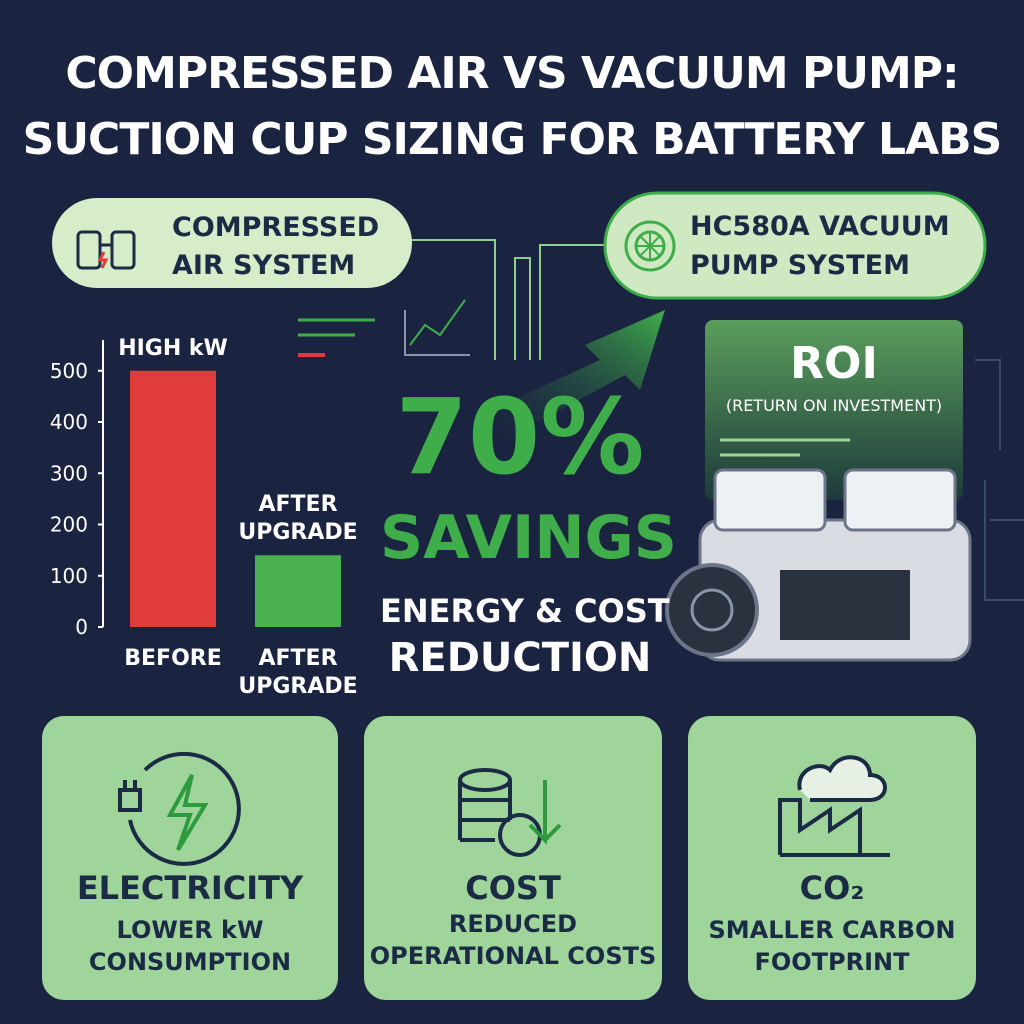 The image size is (1024, 1024). What do you see at coordinates (69, 371) in the screenshot?
I see `y-tick-label: 500` at bounding box center [69, 371].